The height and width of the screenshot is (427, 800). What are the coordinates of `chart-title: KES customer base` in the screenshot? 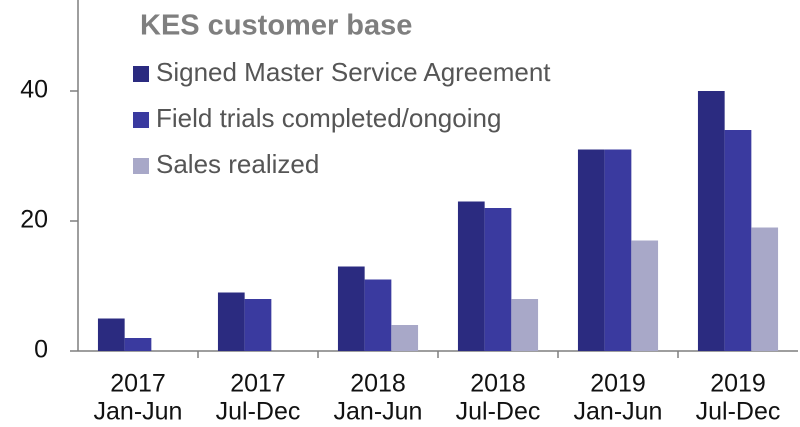 It's located at (276, 26).